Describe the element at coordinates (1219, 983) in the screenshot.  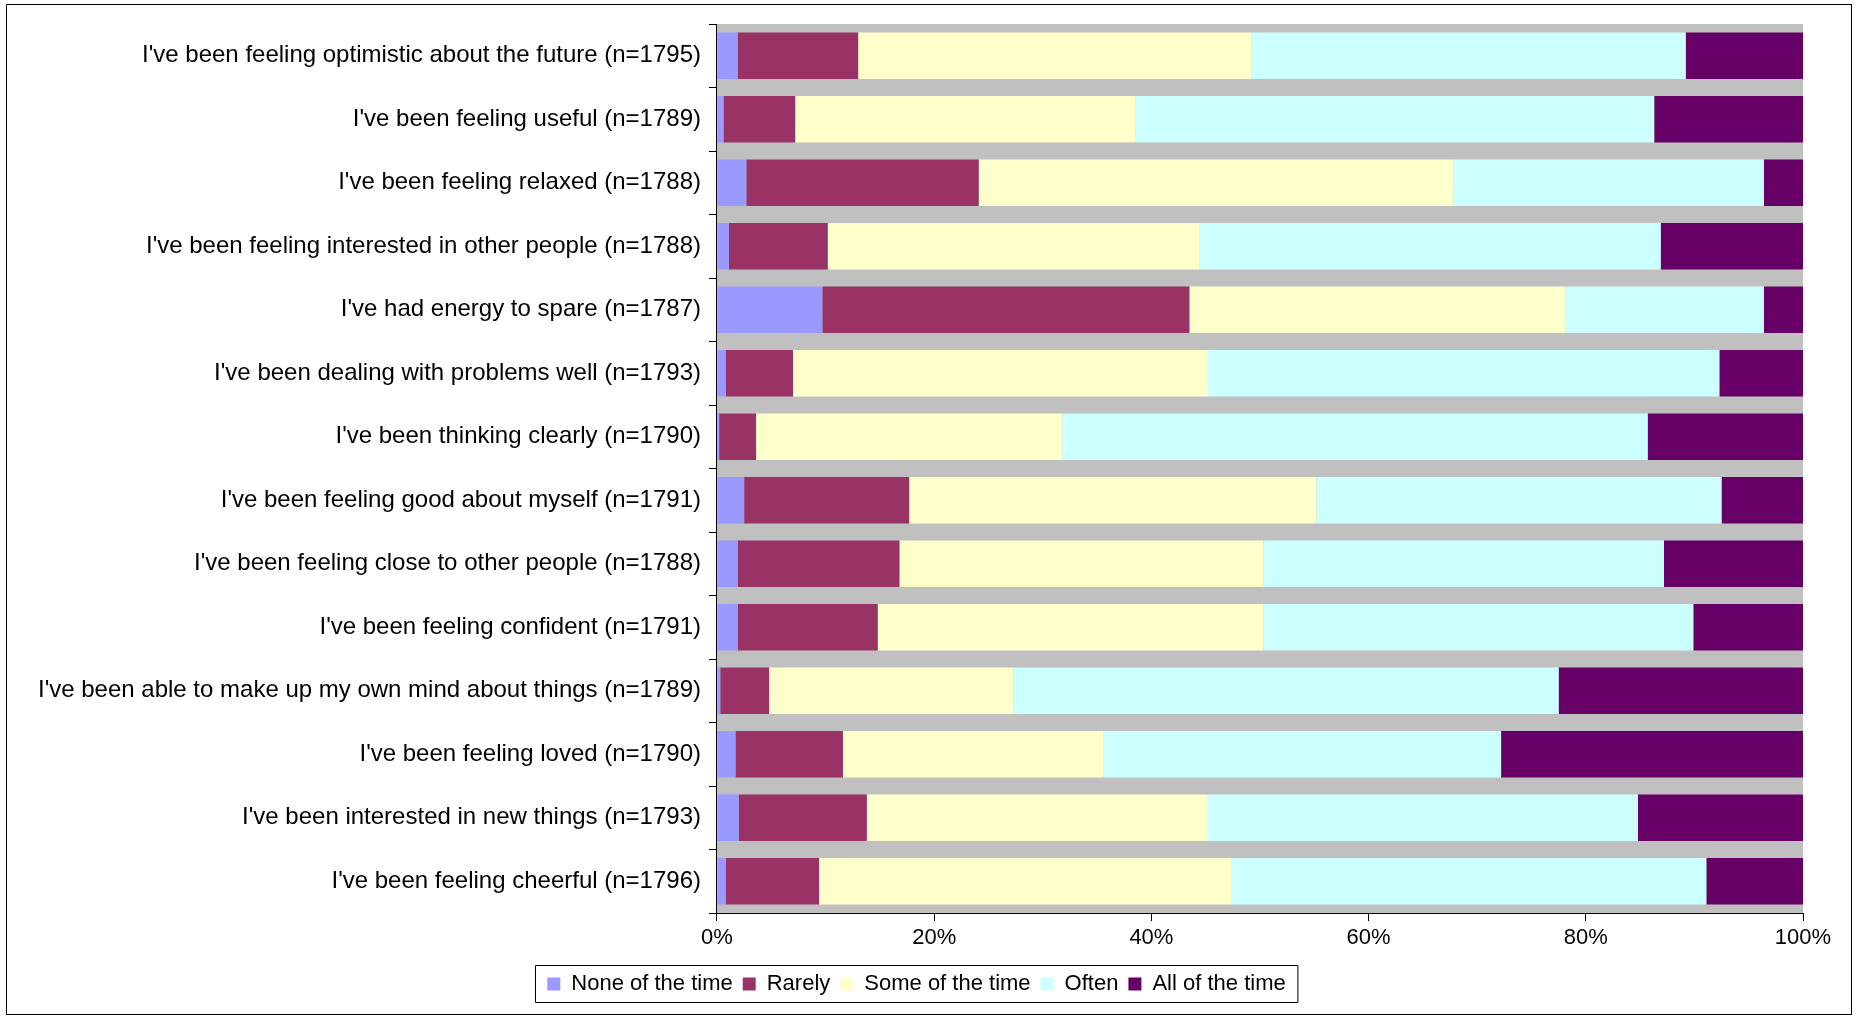
I see `legend-label: All of the time` at that location.